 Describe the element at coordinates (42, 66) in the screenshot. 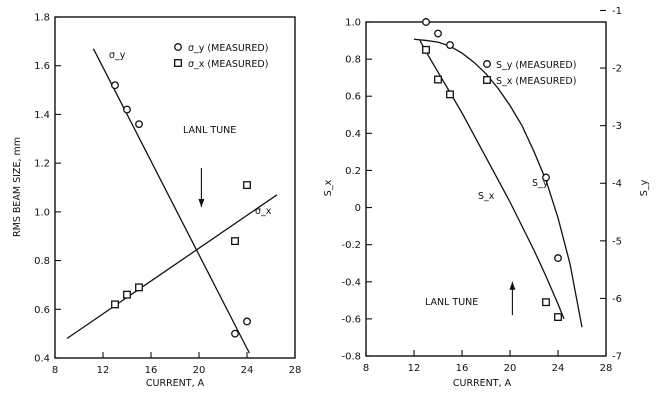

I see `y-tick-label: 1.6` at that location.